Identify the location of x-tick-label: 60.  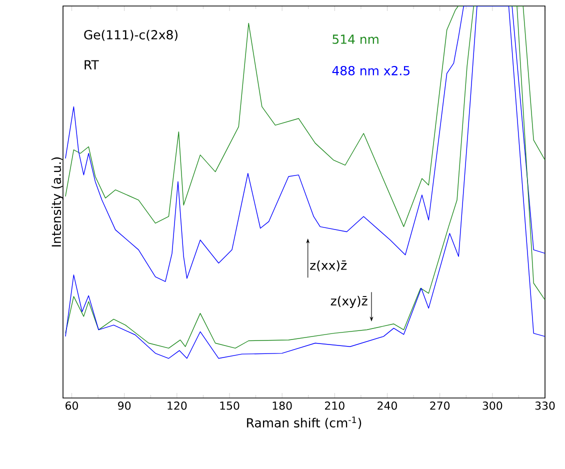
(72, 406).